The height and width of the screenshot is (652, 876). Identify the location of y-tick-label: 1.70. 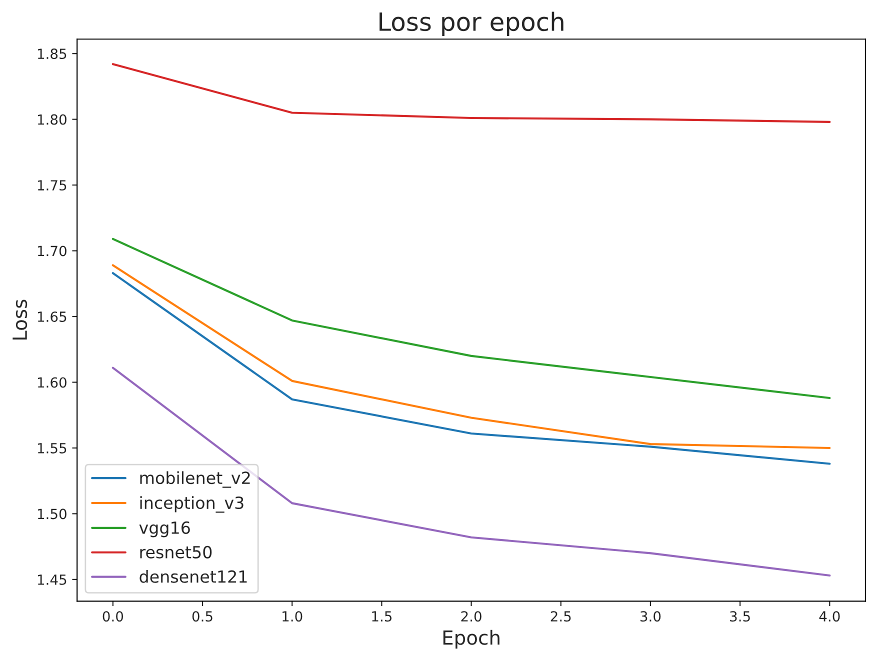
(52, 251).